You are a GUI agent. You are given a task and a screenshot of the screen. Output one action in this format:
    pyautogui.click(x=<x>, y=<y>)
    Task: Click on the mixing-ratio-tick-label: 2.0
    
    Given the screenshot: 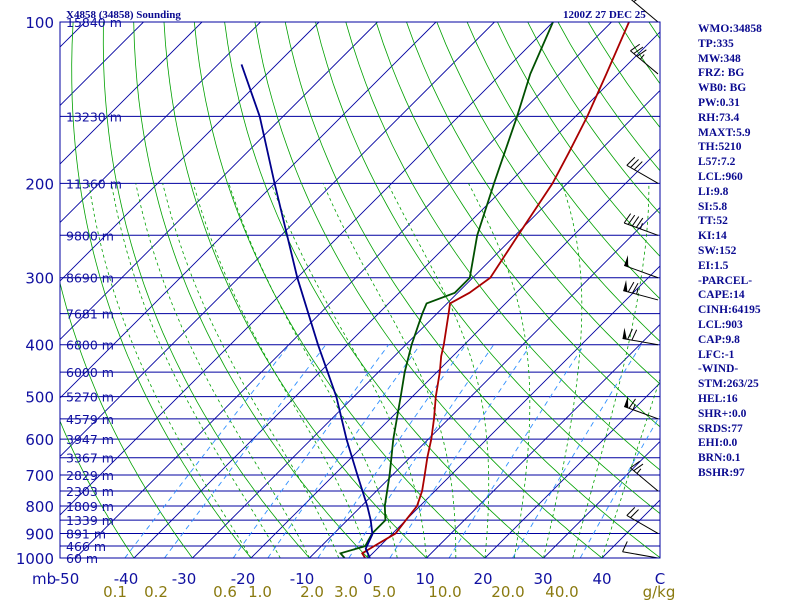 What is the action you would take?
    pyautogui.click(x=312, y=591)
    